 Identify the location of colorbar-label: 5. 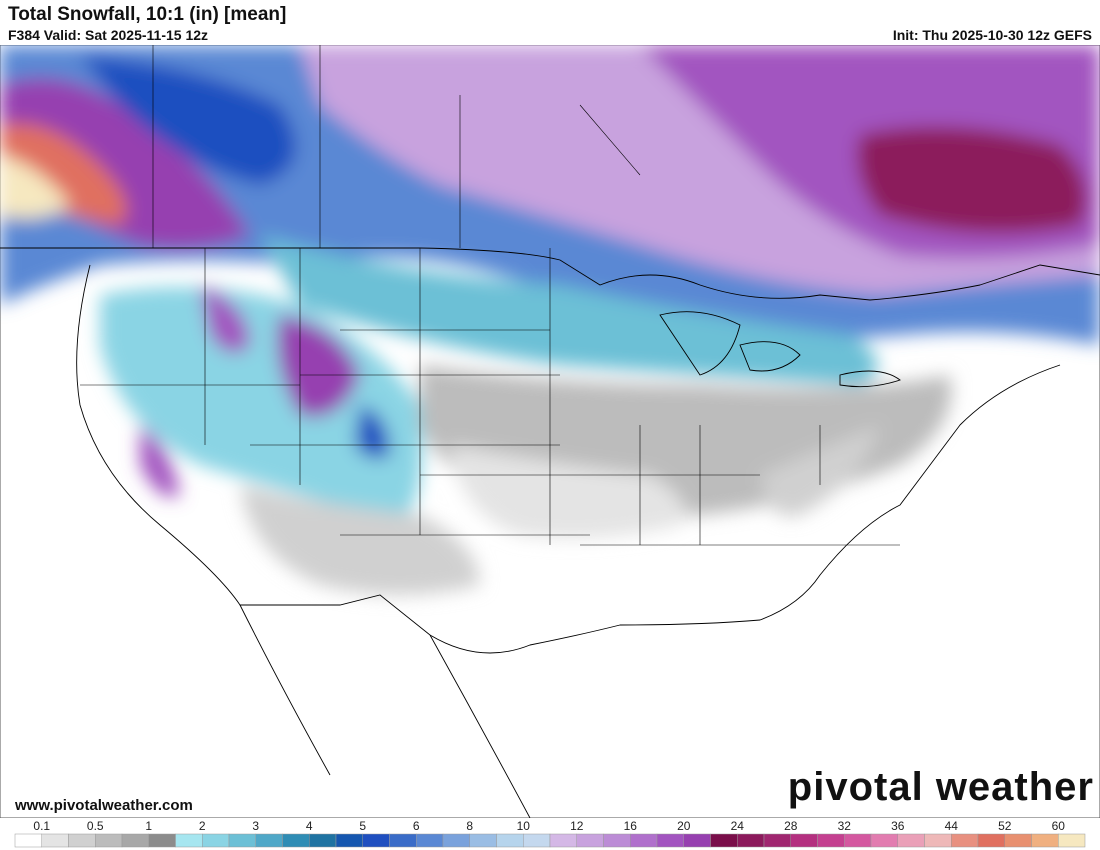
(362, 826).